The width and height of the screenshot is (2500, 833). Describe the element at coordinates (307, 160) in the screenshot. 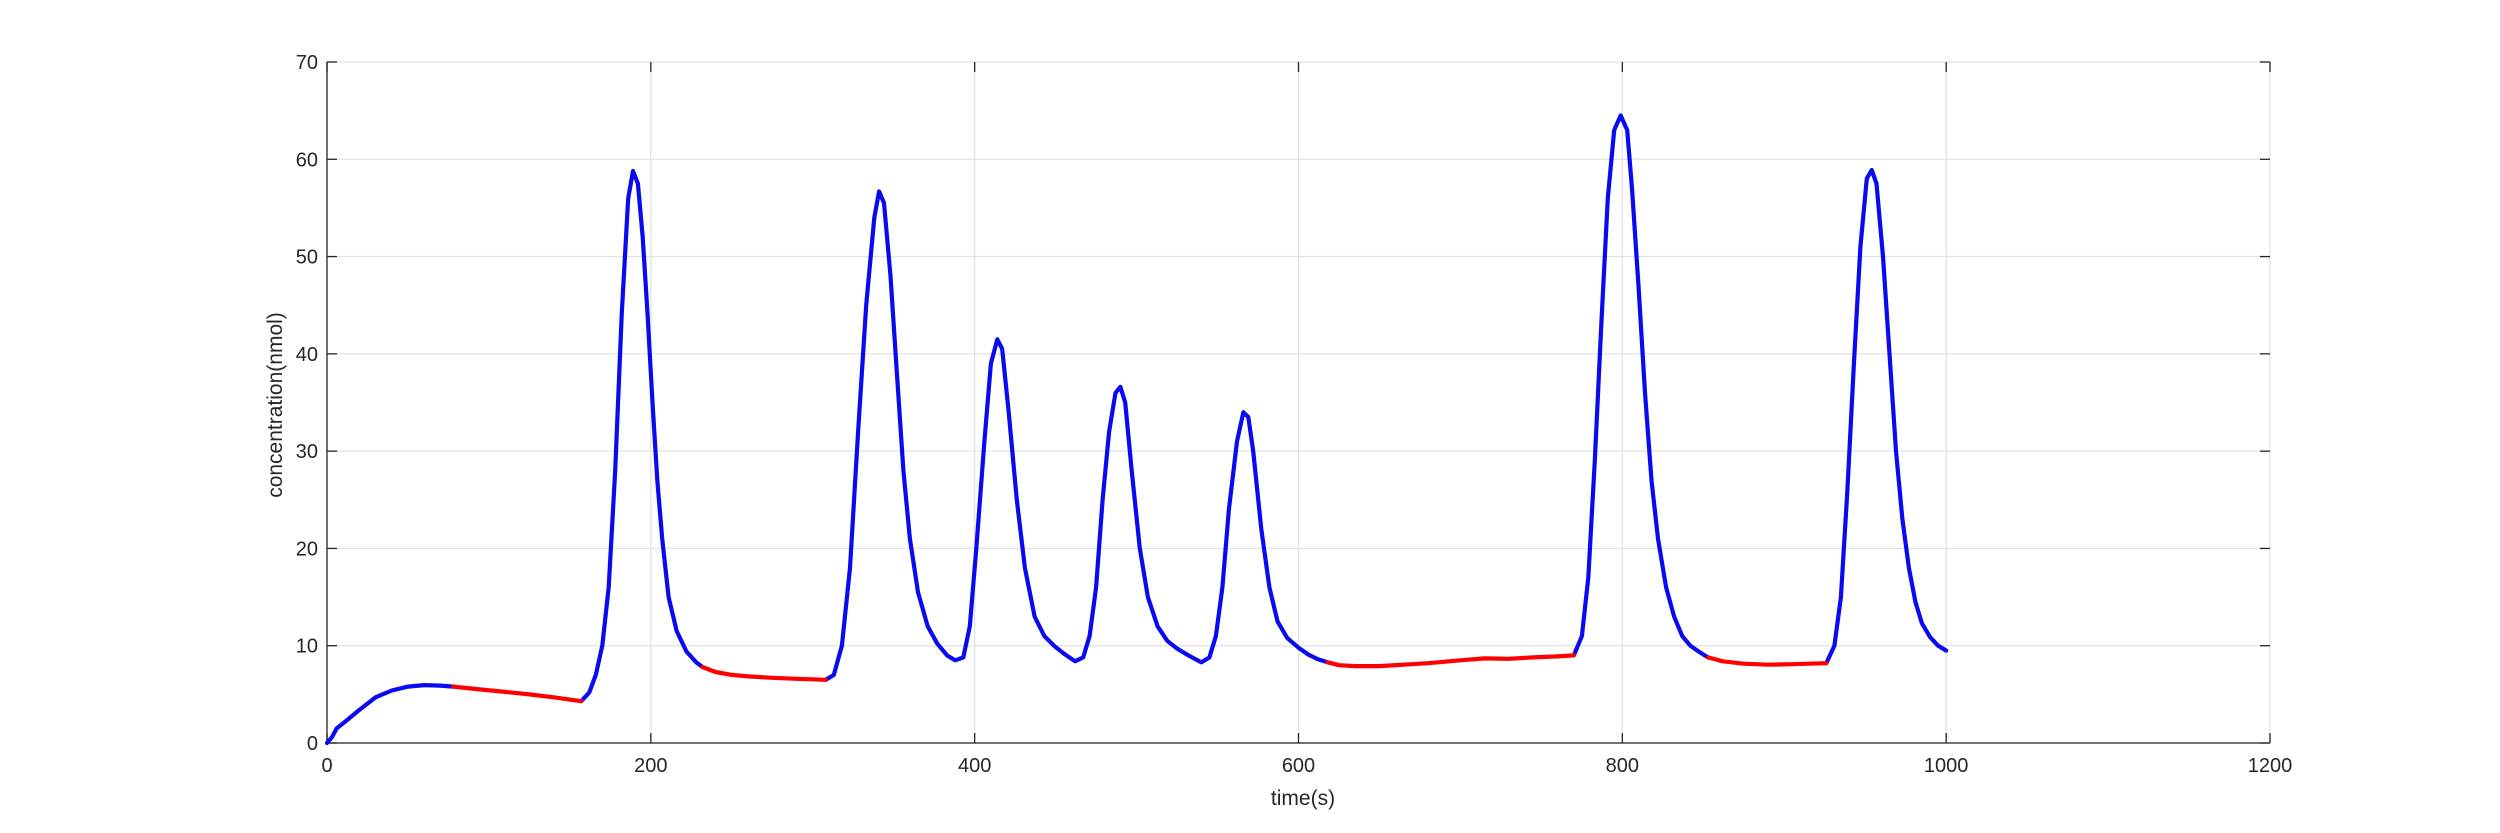

I see `y-tick-label: 60` at that location.